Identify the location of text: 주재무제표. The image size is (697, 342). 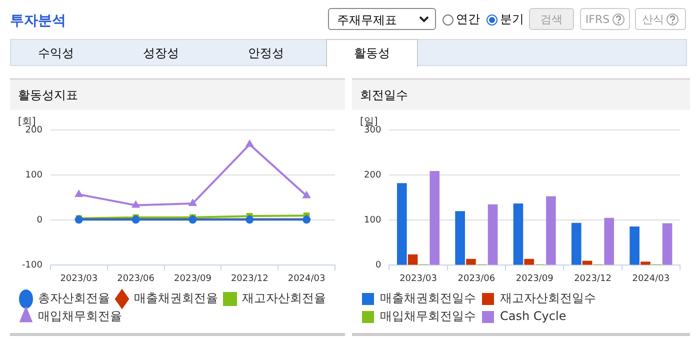
(367, 20).